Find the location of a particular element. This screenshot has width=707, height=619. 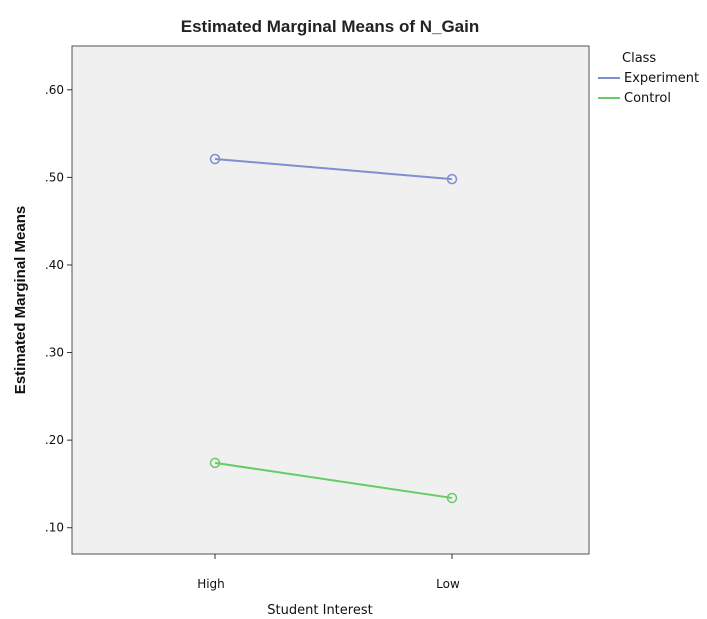

data-point-control-low is located at coordinates (452, 498).